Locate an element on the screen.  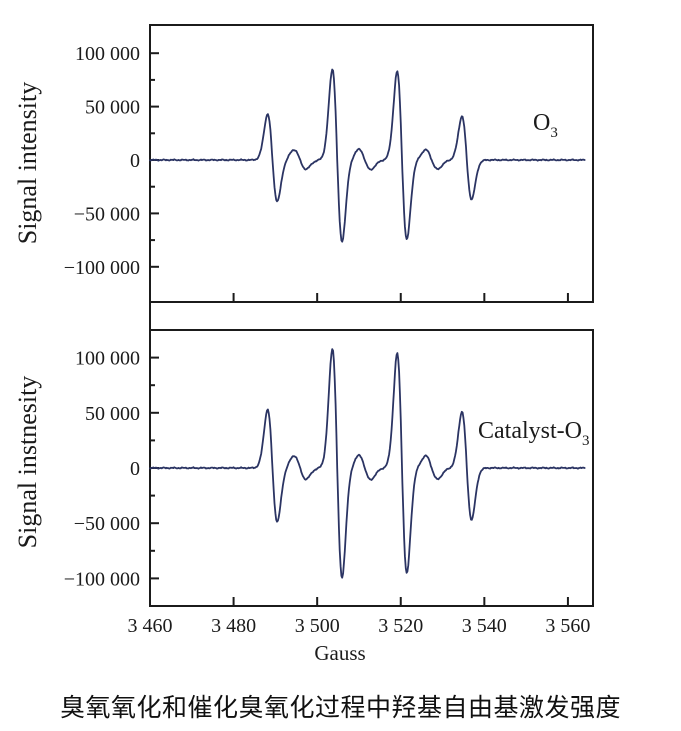
catalyst-o3-annotation-sub: 3 is located at coordinates (586, 441).